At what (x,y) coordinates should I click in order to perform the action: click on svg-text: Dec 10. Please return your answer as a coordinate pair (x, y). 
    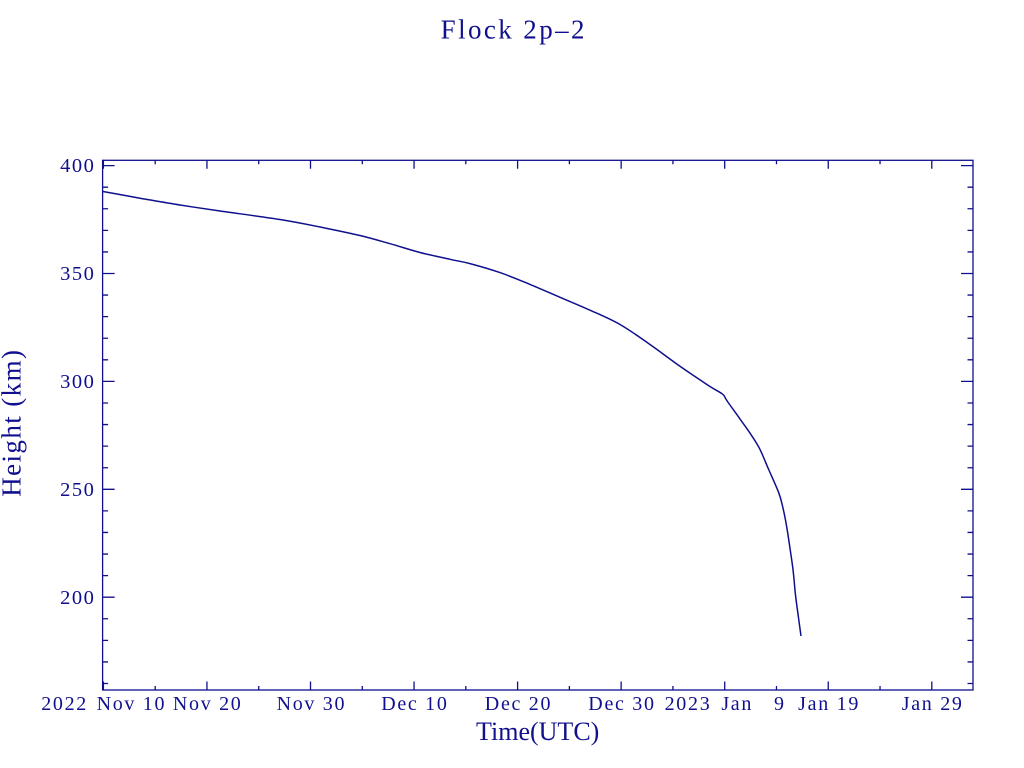
    Looking at the image, I should click on (414, 704).